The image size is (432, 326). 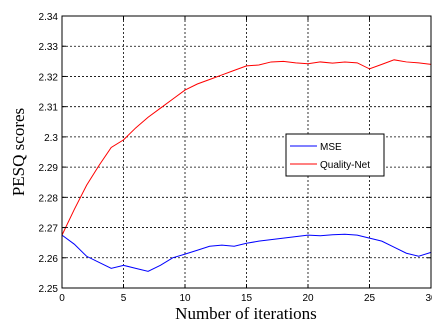 I want to click on series-line-mse, so click(x=246, y=252).